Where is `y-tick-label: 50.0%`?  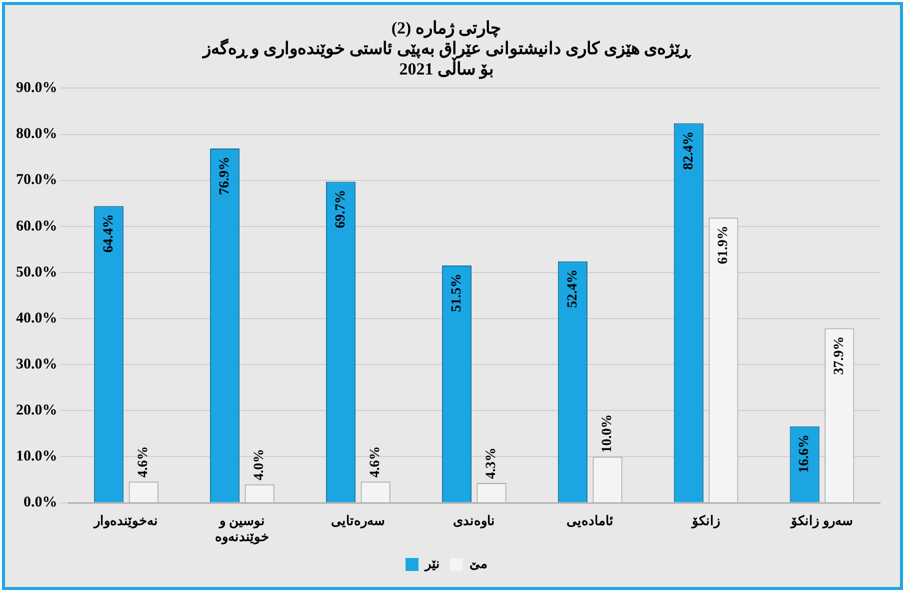
y-tick-label: 50.0% is located at coordinates (37, 272).